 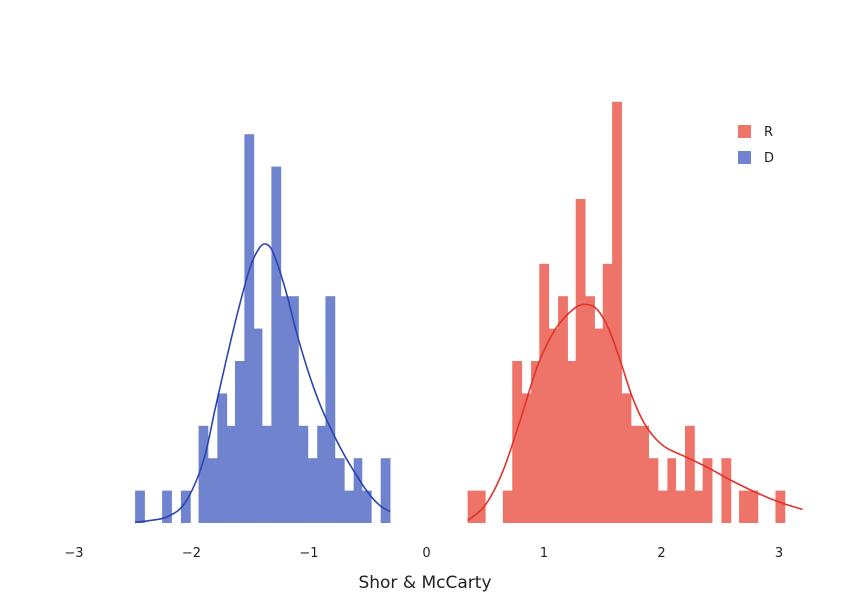 I want to click on x-axis-title: Shor & McCarty, so click(x=424, y=583).